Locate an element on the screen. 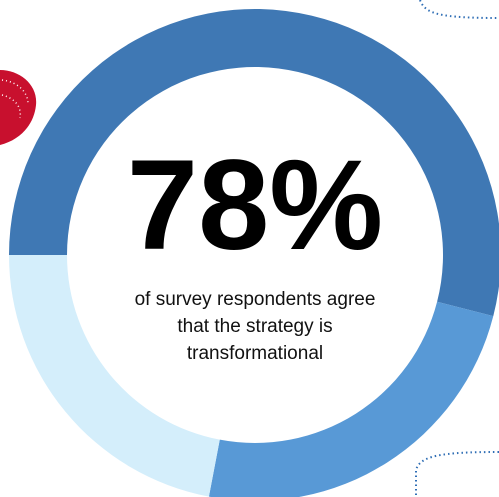 The height and width of the screenshot is (497, 499). center-label: 78% is located at coordinates (255, 205).